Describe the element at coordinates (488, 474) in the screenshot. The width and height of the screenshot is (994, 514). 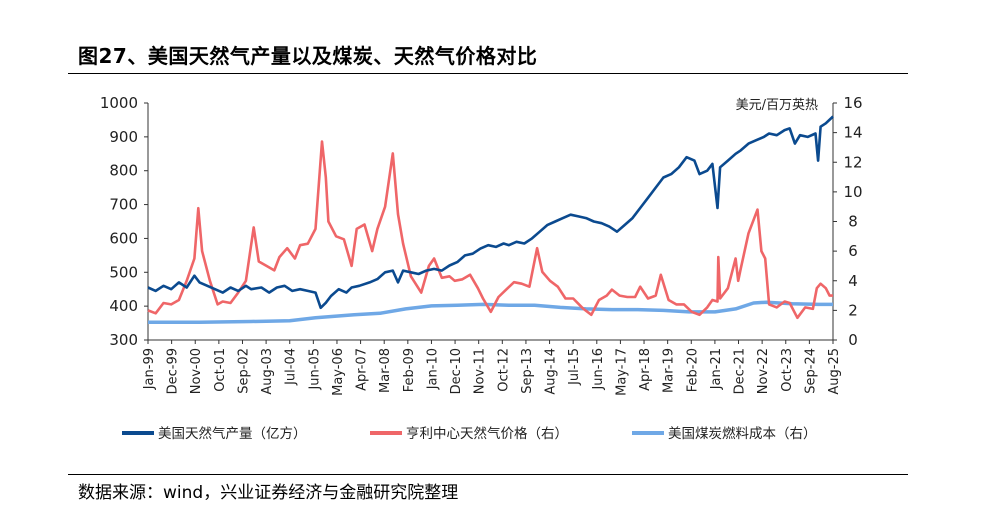
I see `source-divider` at that location.